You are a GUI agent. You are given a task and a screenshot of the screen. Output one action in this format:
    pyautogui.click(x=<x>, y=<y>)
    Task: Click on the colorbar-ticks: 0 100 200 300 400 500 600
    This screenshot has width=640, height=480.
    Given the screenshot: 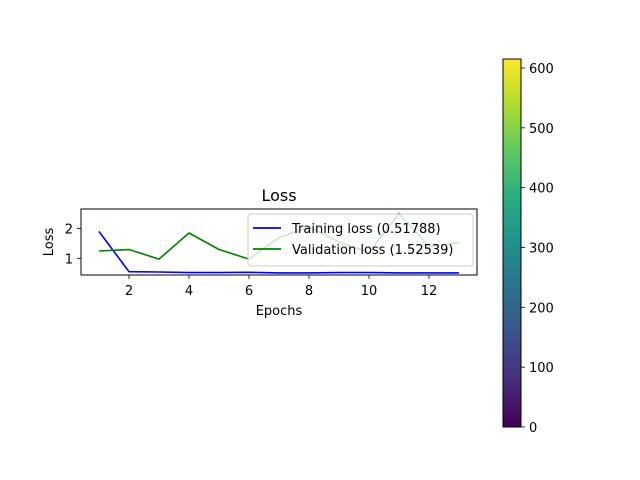 What is the action you would take?
    pyautogui.click(x=537, y=249)
    